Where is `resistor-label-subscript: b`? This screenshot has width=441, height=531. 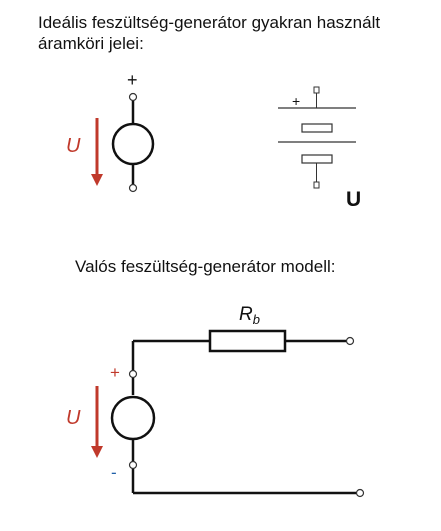
resistor-label-subscript: b is located at coordinates (256, 319).